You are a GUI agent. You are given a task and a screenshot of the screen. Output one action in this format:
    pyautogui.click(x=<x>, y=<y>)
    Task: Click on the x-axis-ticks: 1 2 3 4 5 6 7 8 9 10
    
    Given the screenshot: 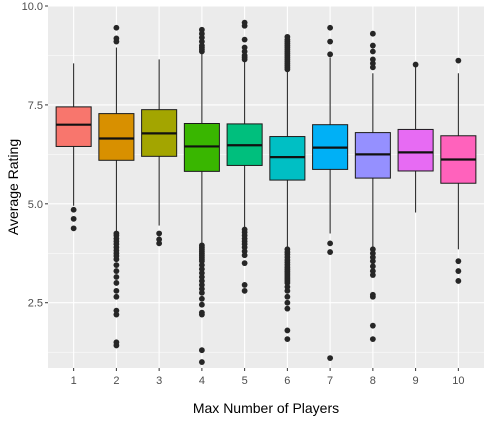 What is the action you would take?
    pyautogui.click(x=267, y=377)
    